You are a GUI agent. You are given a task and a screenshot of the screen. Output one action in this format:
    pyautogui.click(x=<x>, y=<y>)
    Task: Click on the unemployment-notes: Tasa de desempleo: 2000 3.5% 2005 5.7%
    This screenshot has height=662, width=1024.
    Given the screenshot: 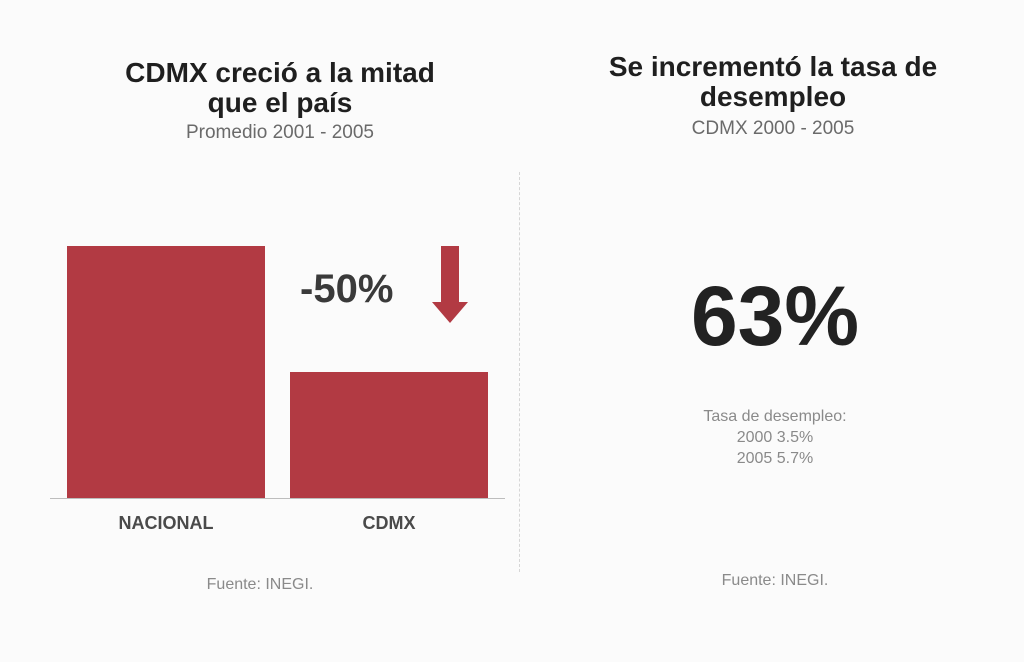 What is the action you would take?
    pyautogui.click(x=775, y=437)
    